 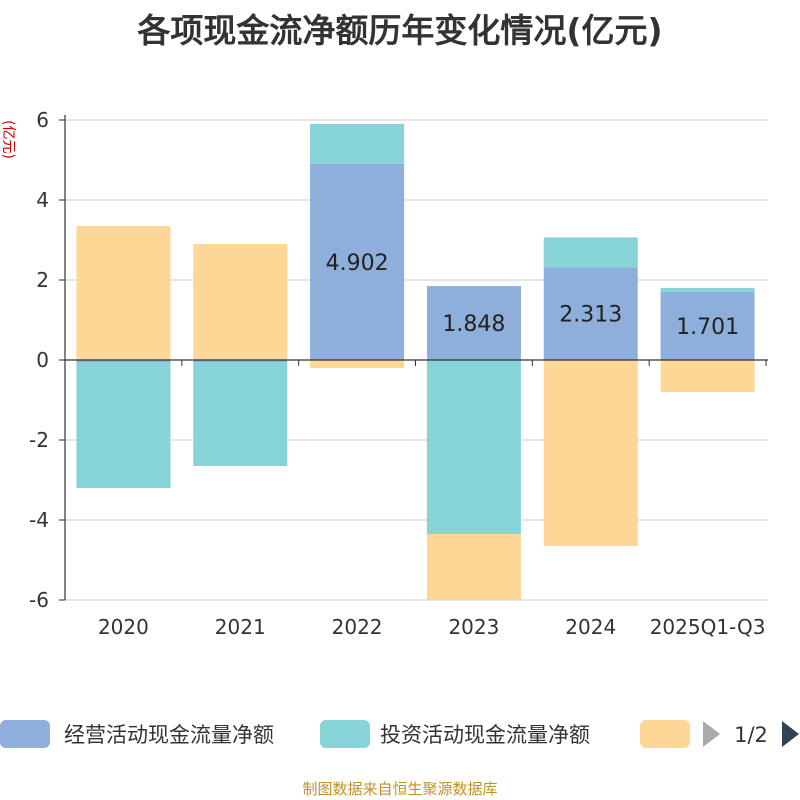 I want to click on bar-2020-s2, so click(x=123, y=293).